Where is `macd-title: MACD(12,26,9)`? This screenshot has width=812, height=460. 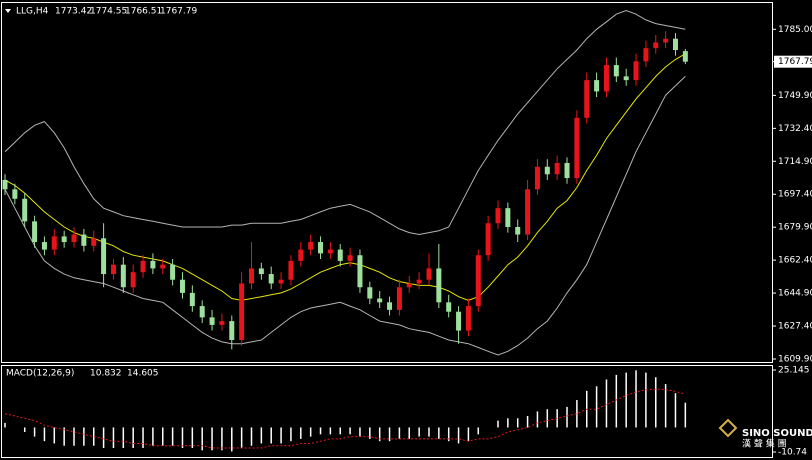 macd-title: MACD(12,26,9) is located at coordinates (40, 374).